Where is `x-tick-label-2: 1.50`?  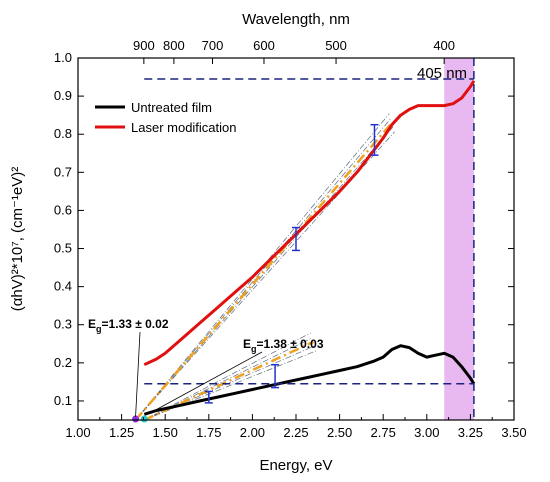
x-tick-label-2: 1.50 is located at coordinates (165, 432).